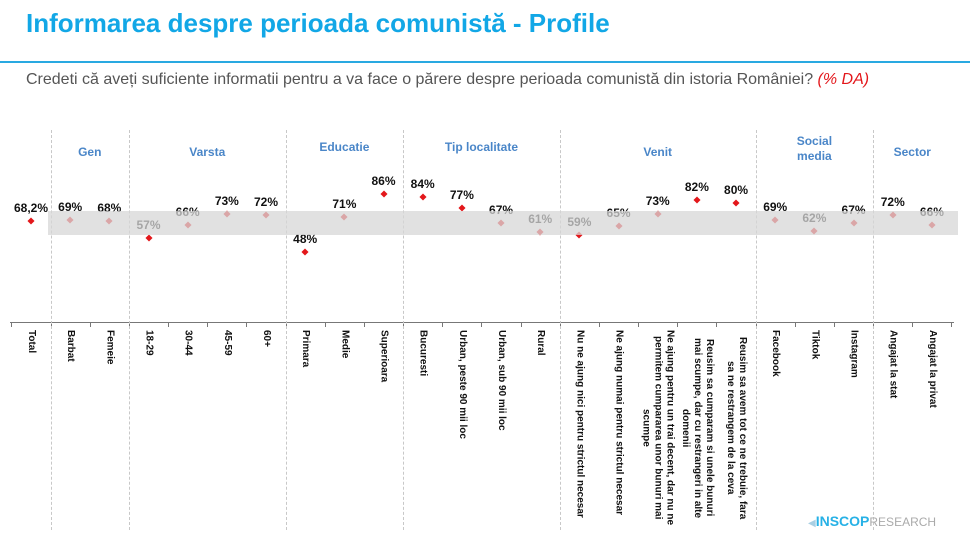  What do you see at coordinates (305, 238) in the screenshot?
I see `data-label: 48%` at bounding box center [305, 238].